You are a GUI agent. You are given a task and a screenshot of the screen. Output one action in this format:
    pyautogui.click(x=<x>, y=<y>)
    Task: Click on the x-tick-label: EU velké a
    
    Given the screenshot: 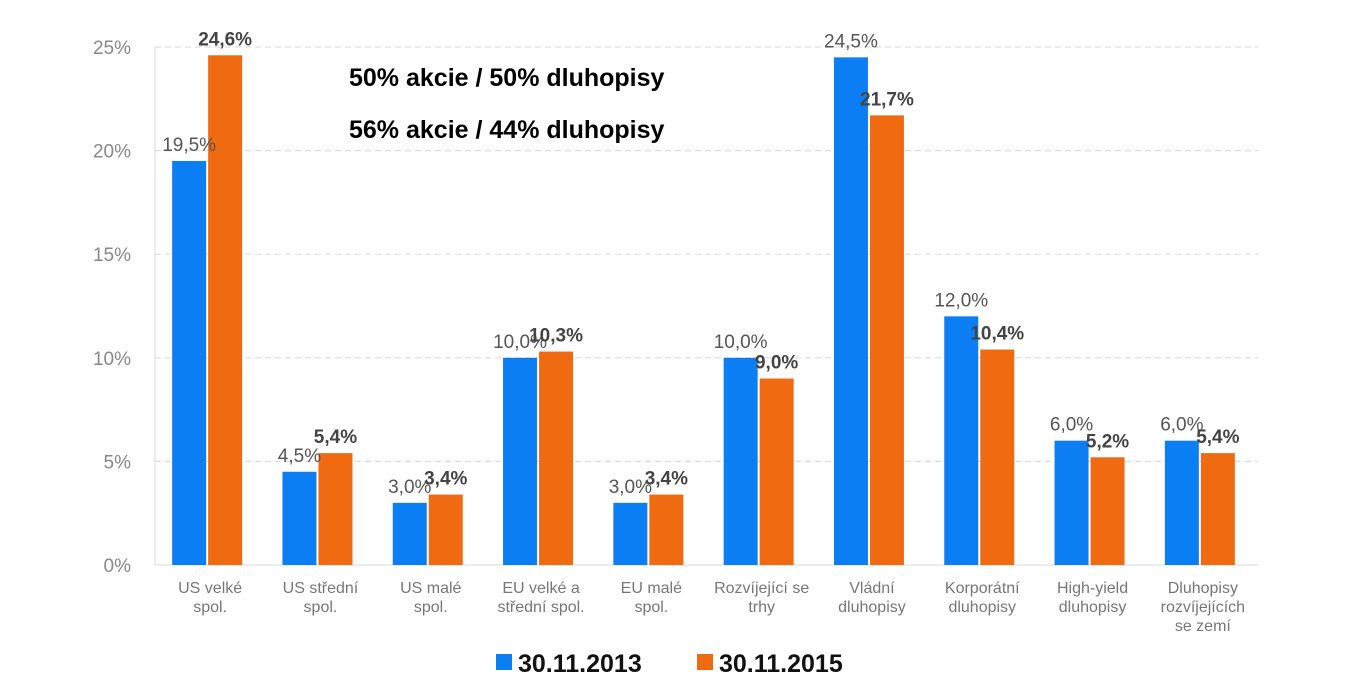 What is the action you would take?
    pyautogui.click(x=540, y=588)
    